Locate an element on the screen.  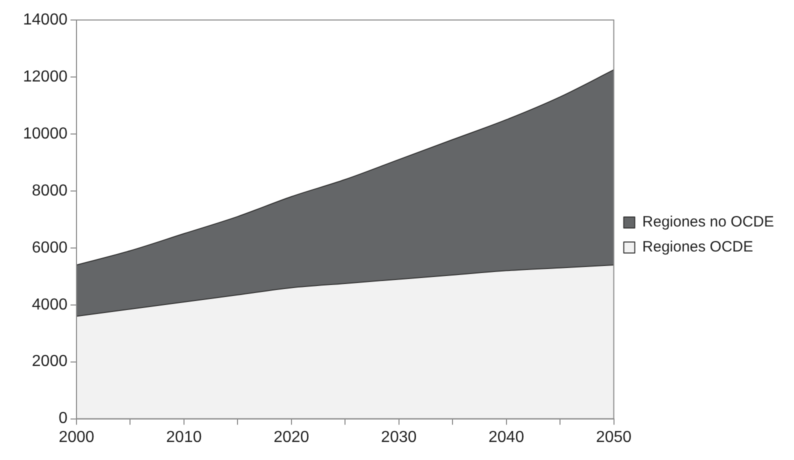
y-tick-label: 4000 is located at coordinates (50, 305).